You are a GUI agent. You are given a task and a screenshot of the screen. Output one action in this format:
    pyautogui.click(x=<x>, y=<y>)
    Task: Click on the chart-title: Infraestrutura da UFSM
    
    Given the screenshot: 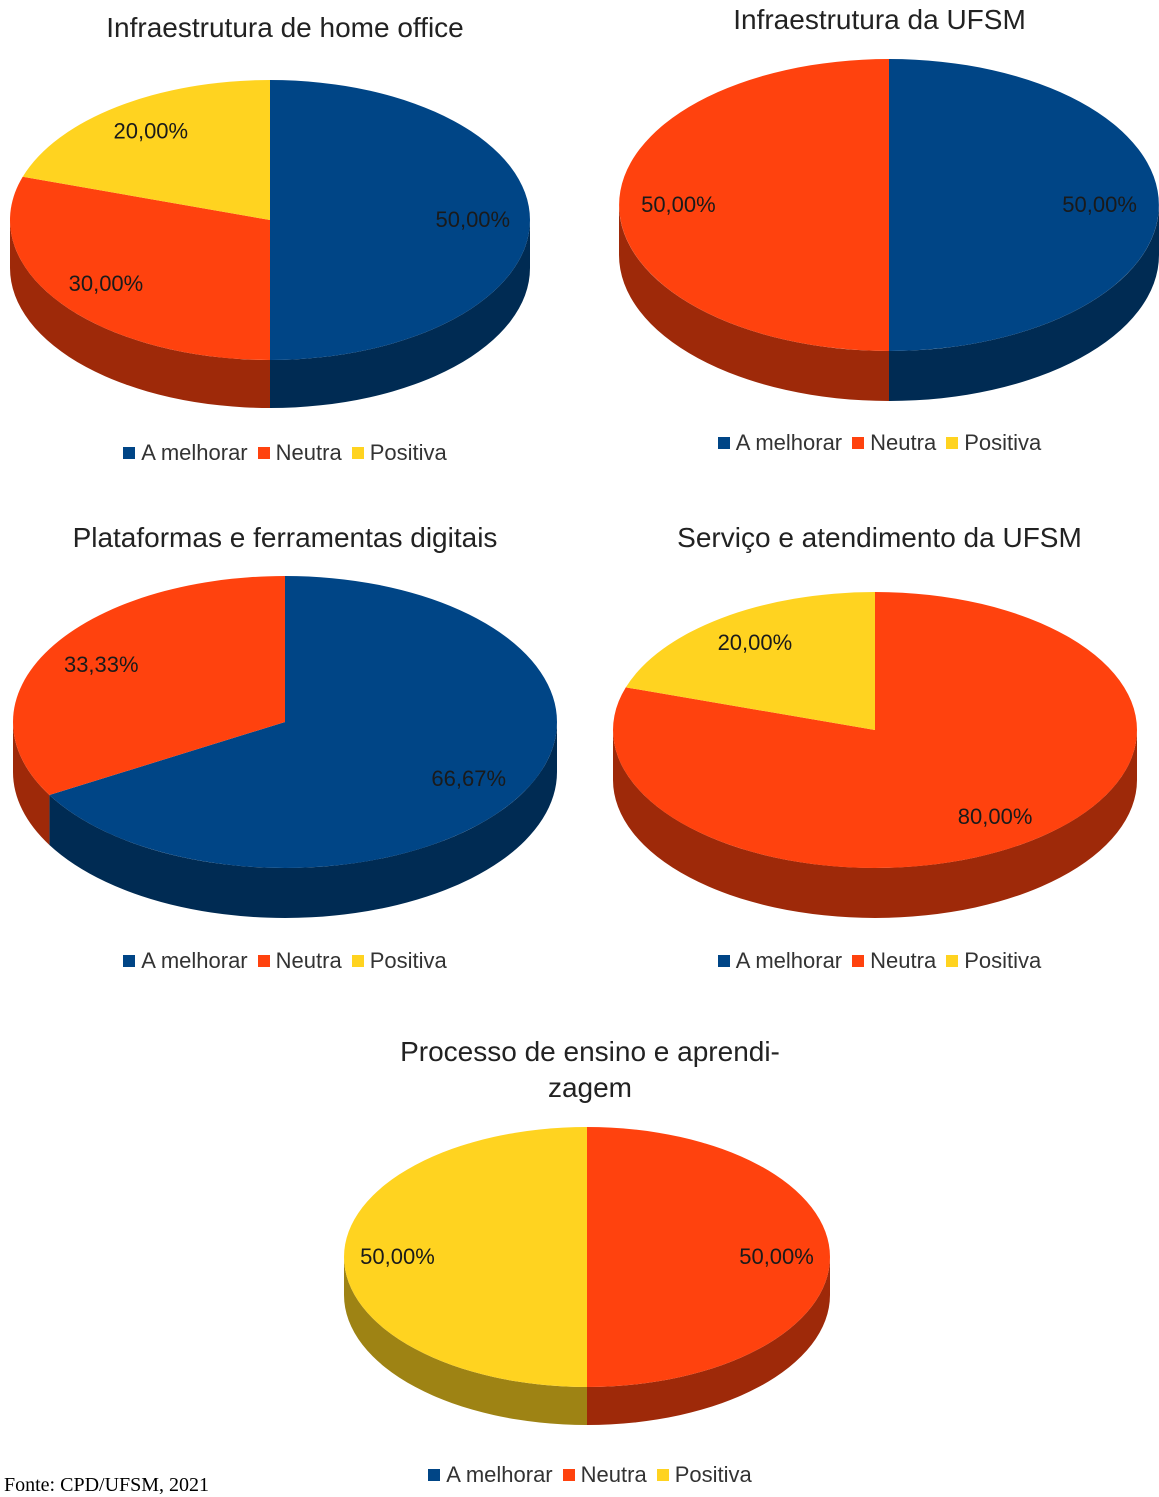 What is the action you would take?
    pyautogui.click(x=879, y=19)
    